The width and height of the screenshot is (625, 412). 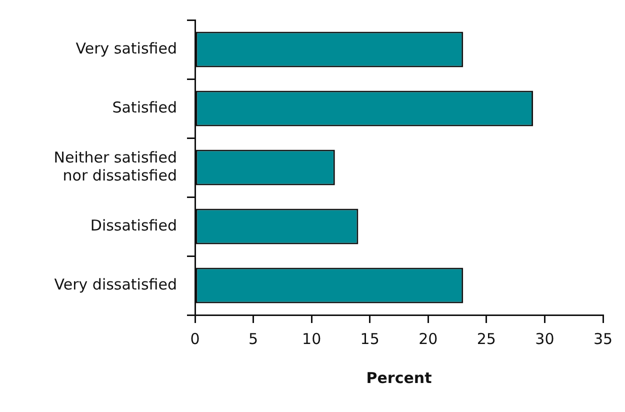 What do you see at coordinates (312, 339) in the screenshot?
I see `x-tick-label: 10` at bounding box center [312, 339].